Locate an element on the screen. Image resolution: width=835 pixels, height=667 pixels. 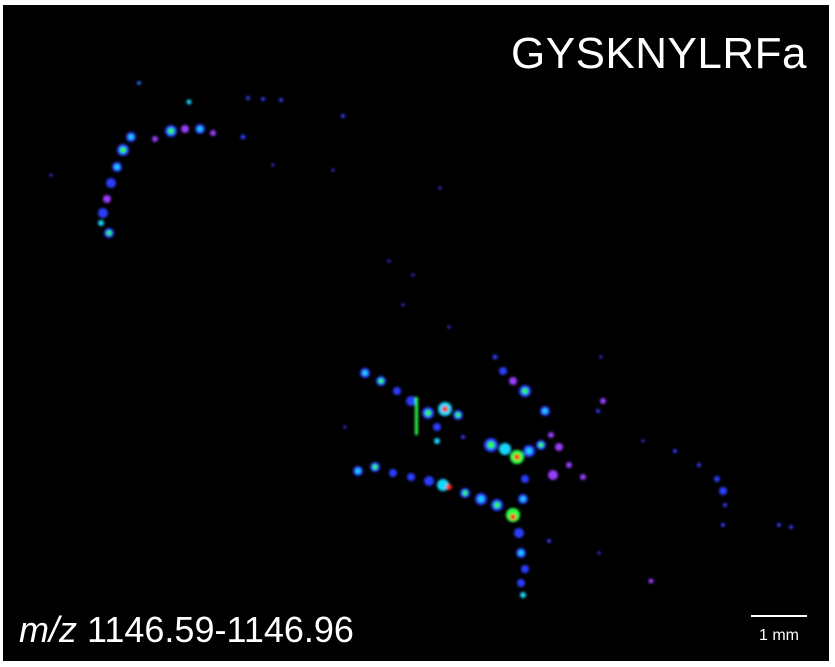
mz-range-label: m/z 1146.59-1146.96 is located at coordinates (186, 630).